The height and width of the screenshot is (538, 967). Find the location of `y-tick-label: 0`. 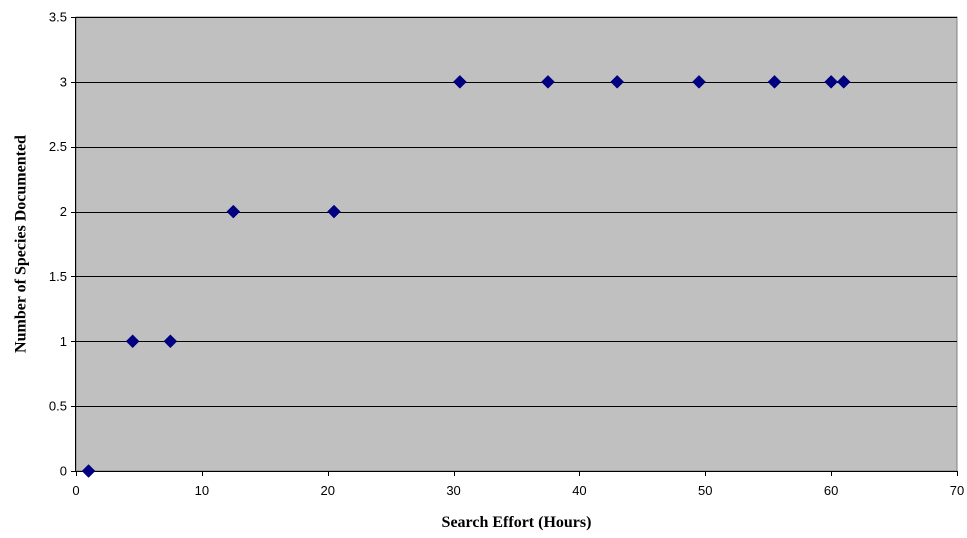

y-tick-label: 0 is located at coordinates (63, 471).